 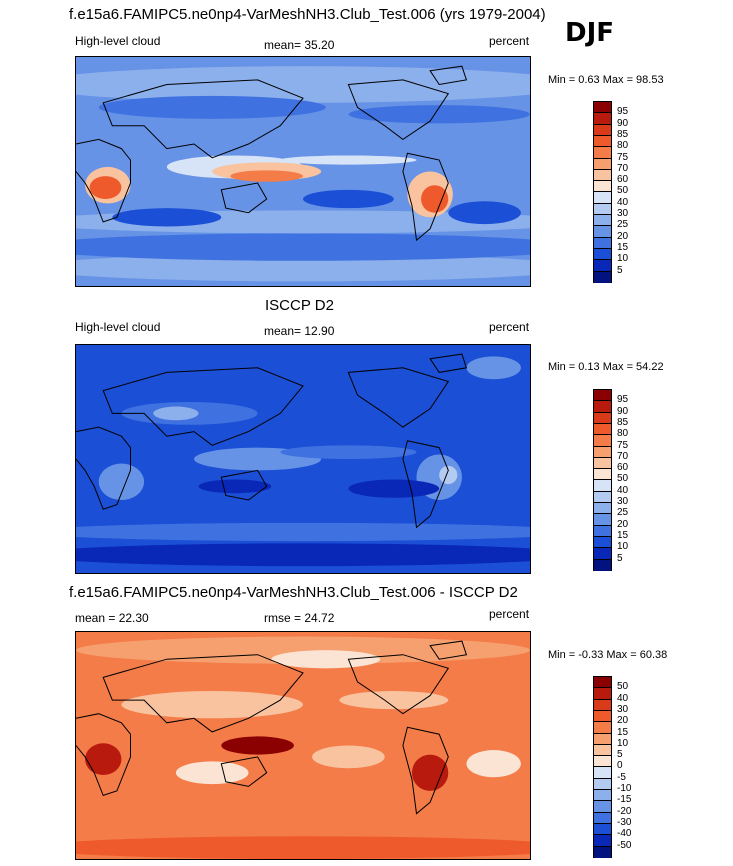 What do you see at coordinates (112, 618) in the screenshot?
I see `panel3-mean: mean = 22.30` at bounding box center [112, 618].